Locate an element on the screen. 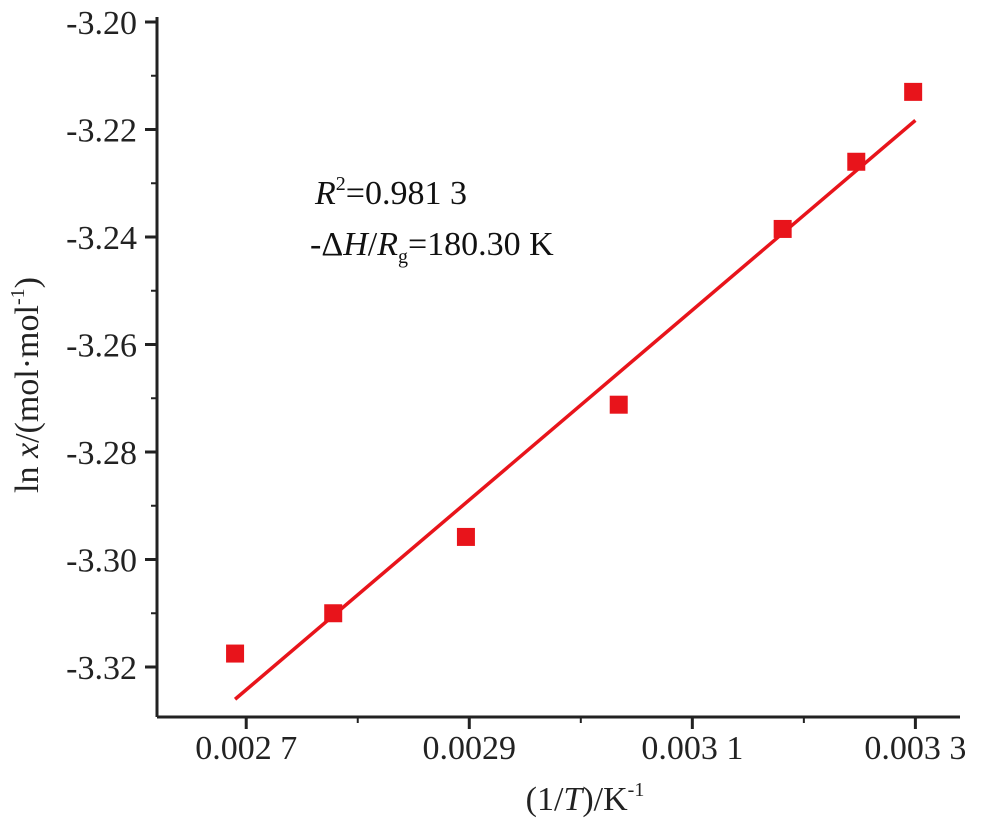 The width and height of the screenshot is (1000, 833). y-tick-label: -3.32 is located at coordinates (101, 668).